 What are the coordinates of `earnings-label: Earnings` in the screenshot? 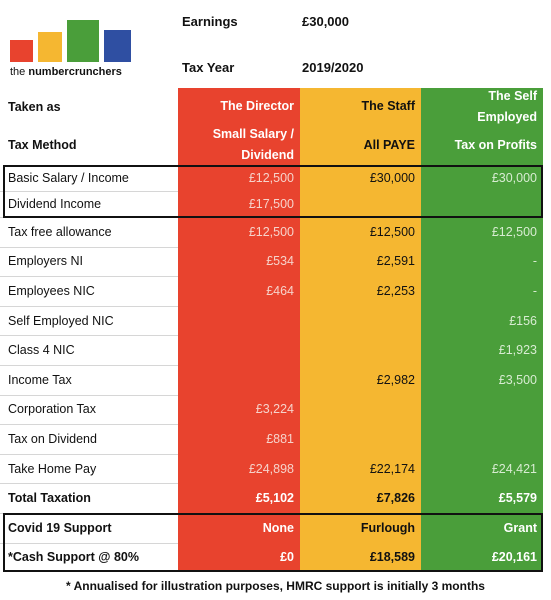 It's located at (210, 21).